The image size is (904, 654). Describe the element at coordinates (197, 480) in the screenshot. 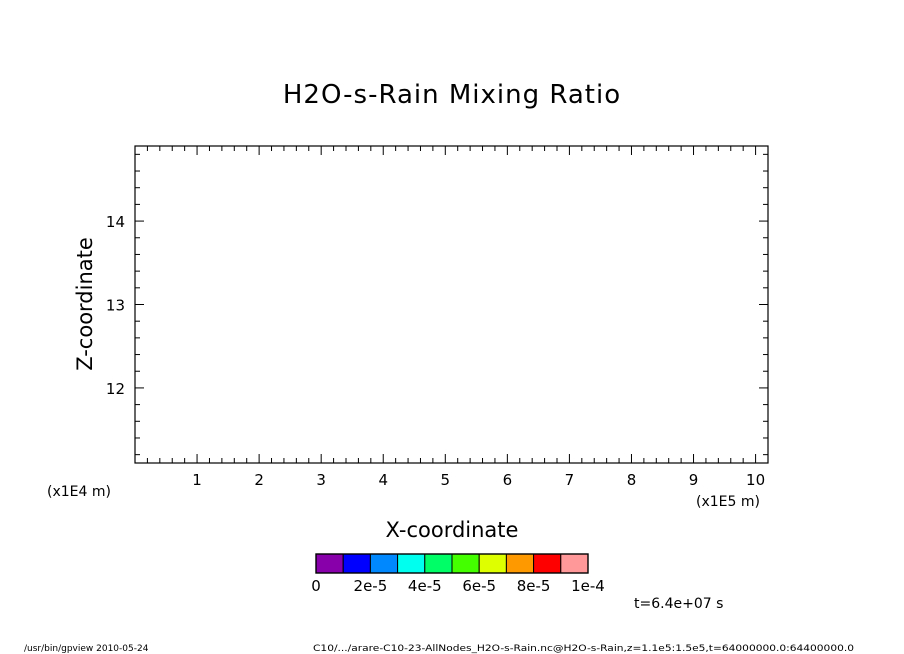

I see `x-tick-label: 1` at that location.